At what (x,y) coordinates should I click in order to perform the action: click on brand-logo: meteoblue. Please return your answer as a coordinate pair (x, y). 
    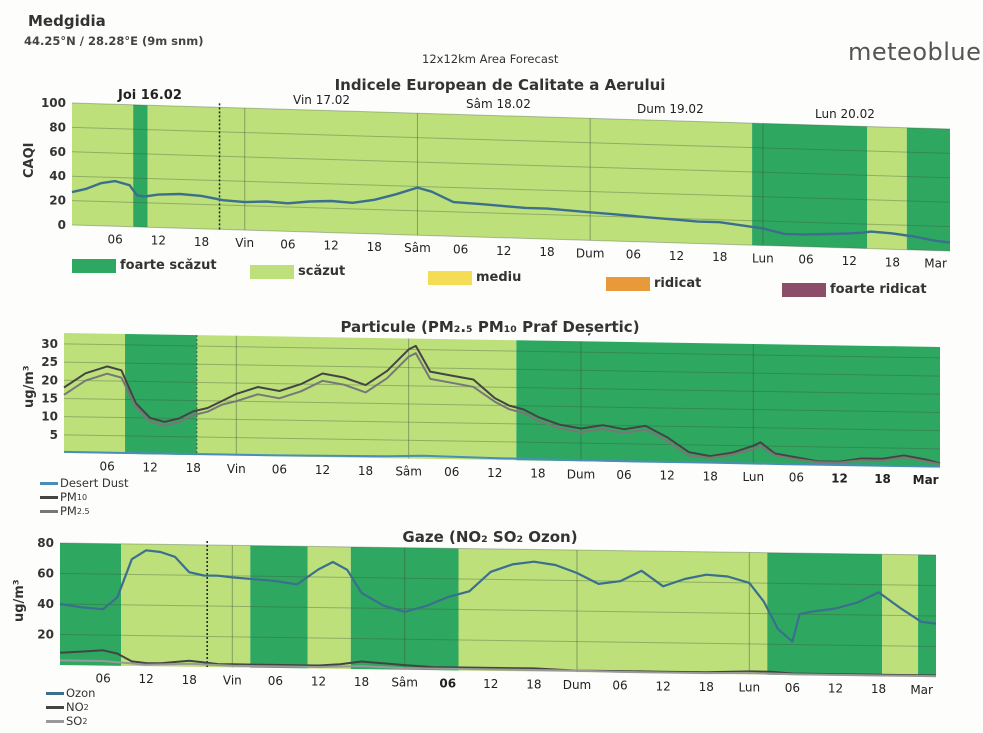
    Looking at the image, I should click on (915, 52).